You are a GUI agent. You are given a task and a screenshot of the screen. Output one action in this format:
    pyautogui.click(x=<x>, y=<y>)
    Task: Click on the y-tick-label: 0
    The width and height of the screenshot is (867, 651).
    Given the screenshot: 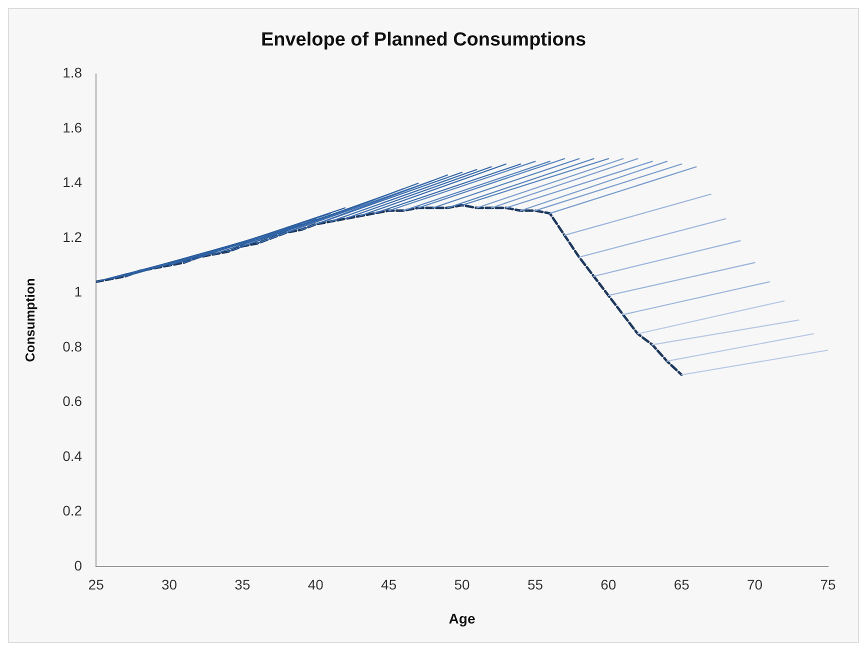 What is the action you would take?
    pyautogui.click(x=78, y=565)
    